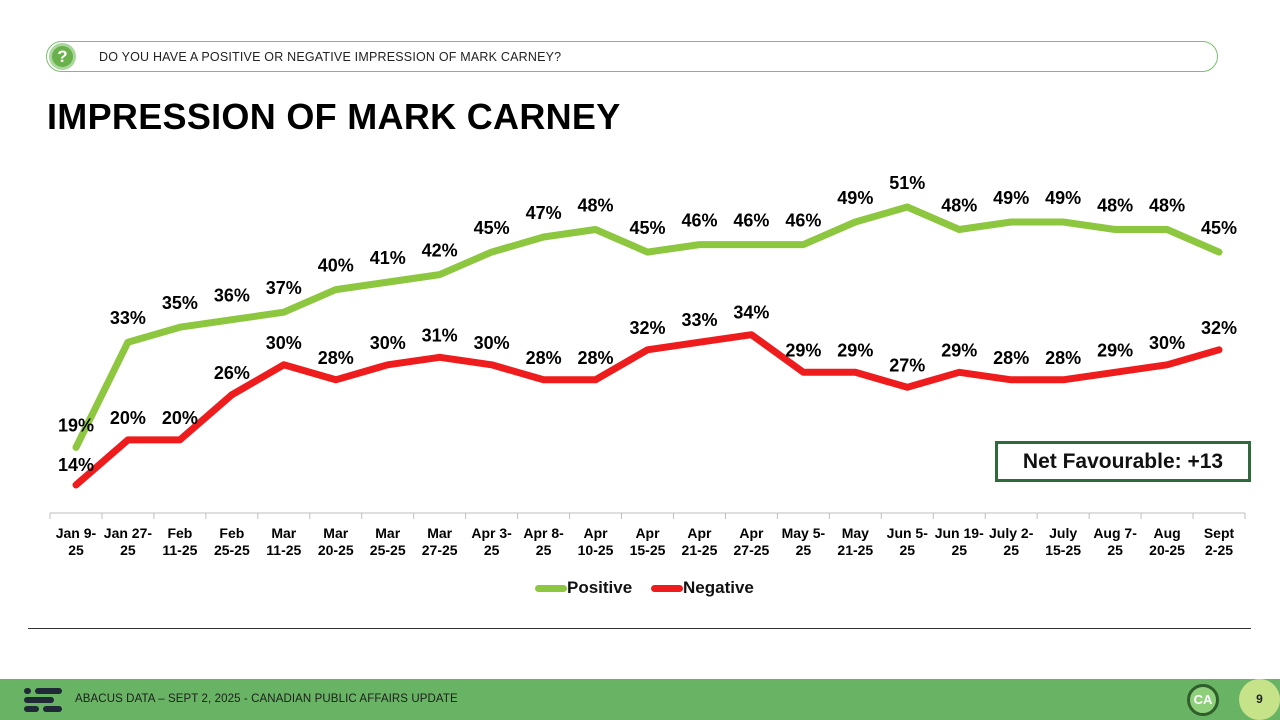 This screenshot has height=720, width=1280. What do you see at coordinates (648, 541) in the screenshot?
I see `x-tick-label: Apr 15-25` at bounding box center [648, 541].